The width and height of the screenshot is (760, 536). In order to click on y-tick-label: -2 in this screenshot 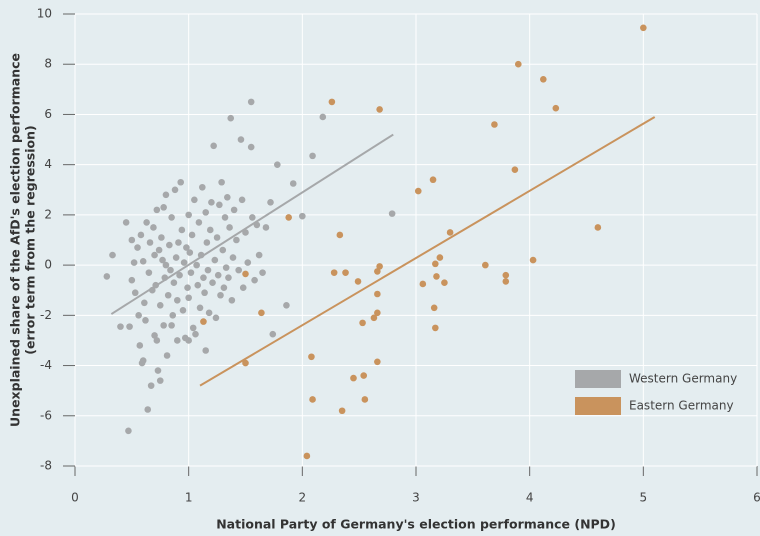, I will do `click(46, 315)`.